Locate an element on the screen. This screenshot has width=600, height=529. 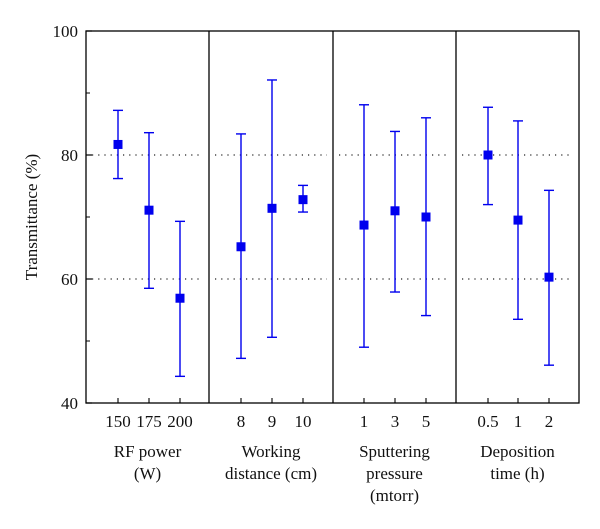
x-tick-label: 175 is located at coordinates (149, 421).